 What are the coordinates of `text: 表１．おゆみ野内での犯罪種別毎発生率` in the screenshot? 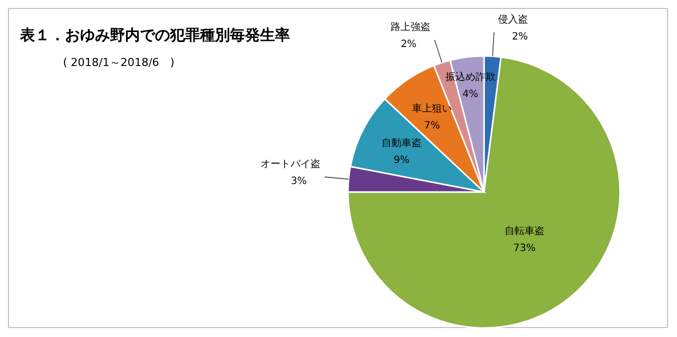 It's located at (154, 35).